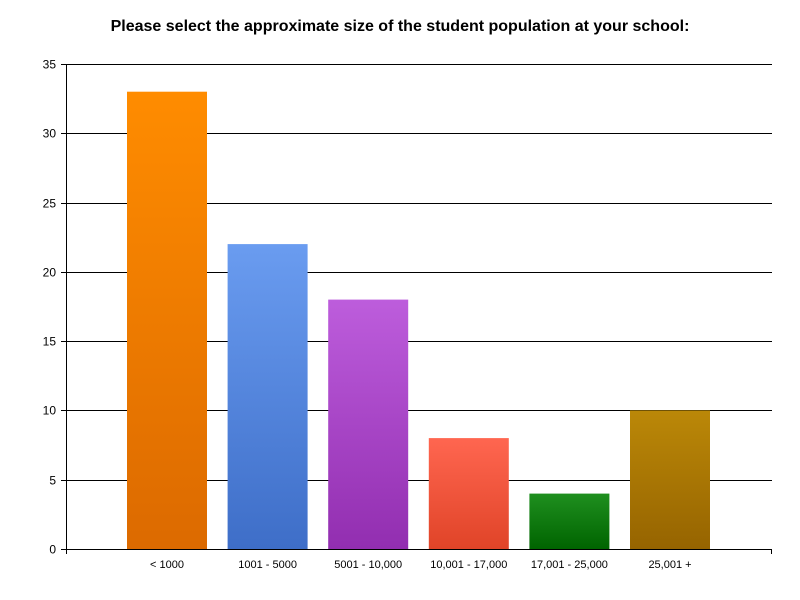  I want to click on y-tick-label: 35, so click(50, 65).